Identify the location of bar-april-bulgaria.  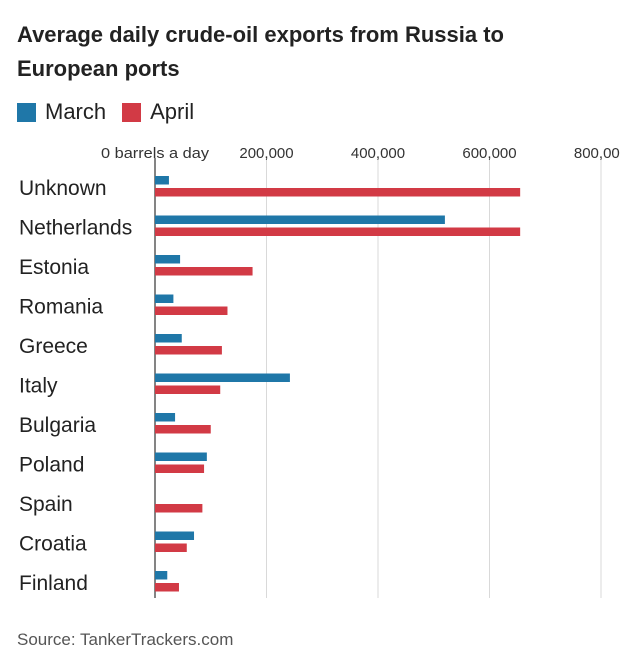
(183, 429).